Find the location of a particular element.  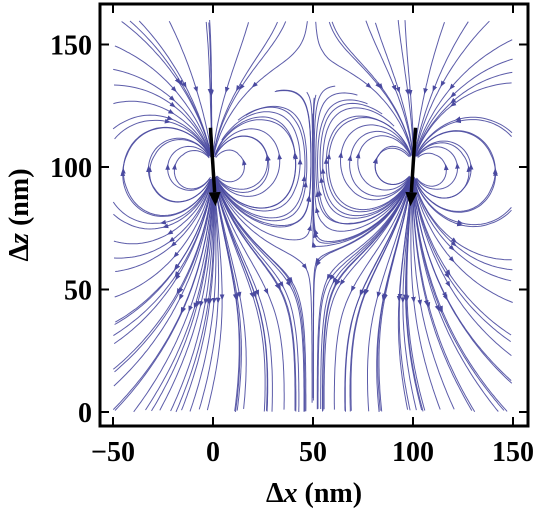

x-tick-label: 0 is located at coordinates (213, 452).